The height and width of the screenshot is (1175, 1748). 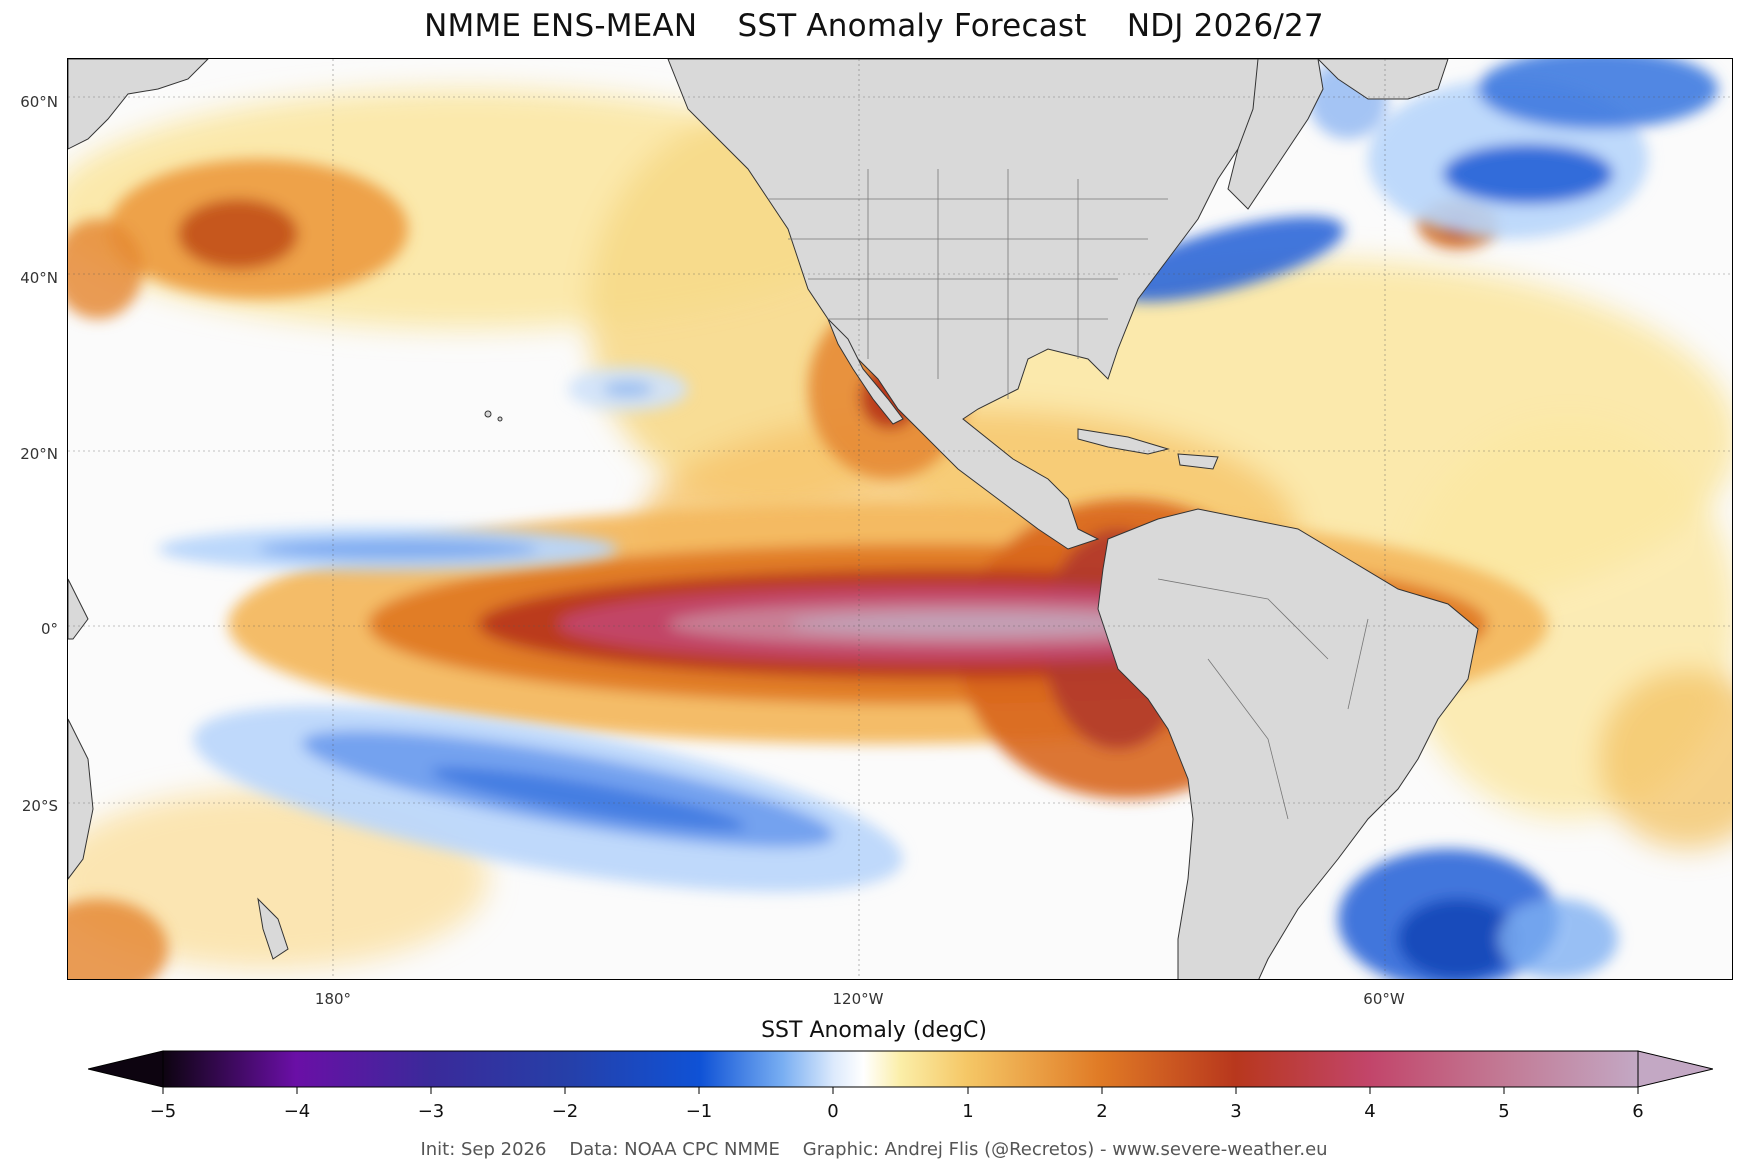 What do you see at coordinates (39, 278) in the screenshot?
I see `lat-label-40n: 40°N` at bounding box center [39, 278].